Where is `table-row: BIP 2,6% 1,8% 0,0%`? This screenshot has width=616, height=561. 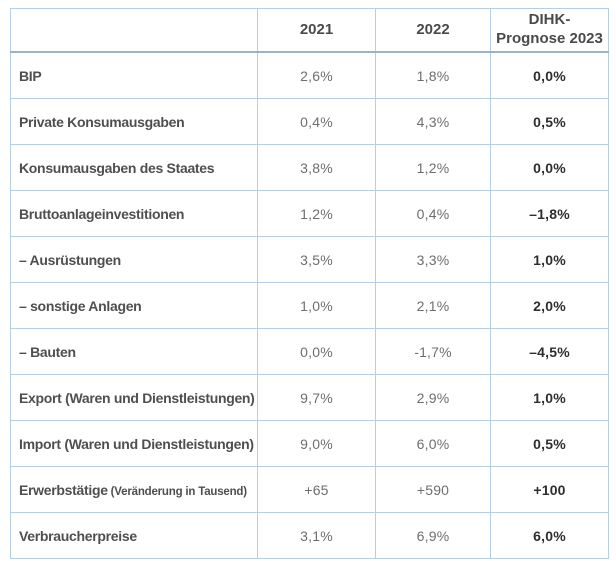
table-row: BIP 2,6% 1,8% 0,0% is located at coordinates (309, 75).